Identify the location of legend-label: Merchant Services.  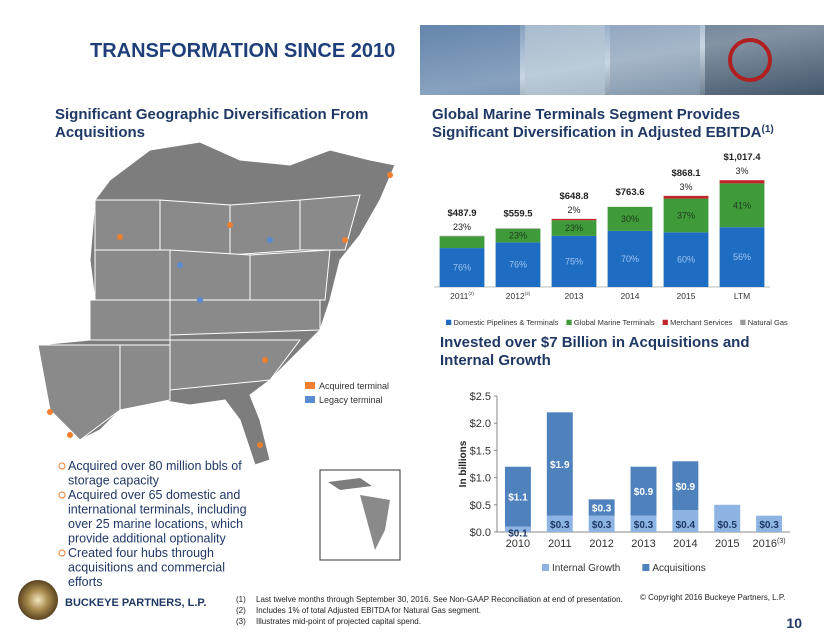
(701, 322).